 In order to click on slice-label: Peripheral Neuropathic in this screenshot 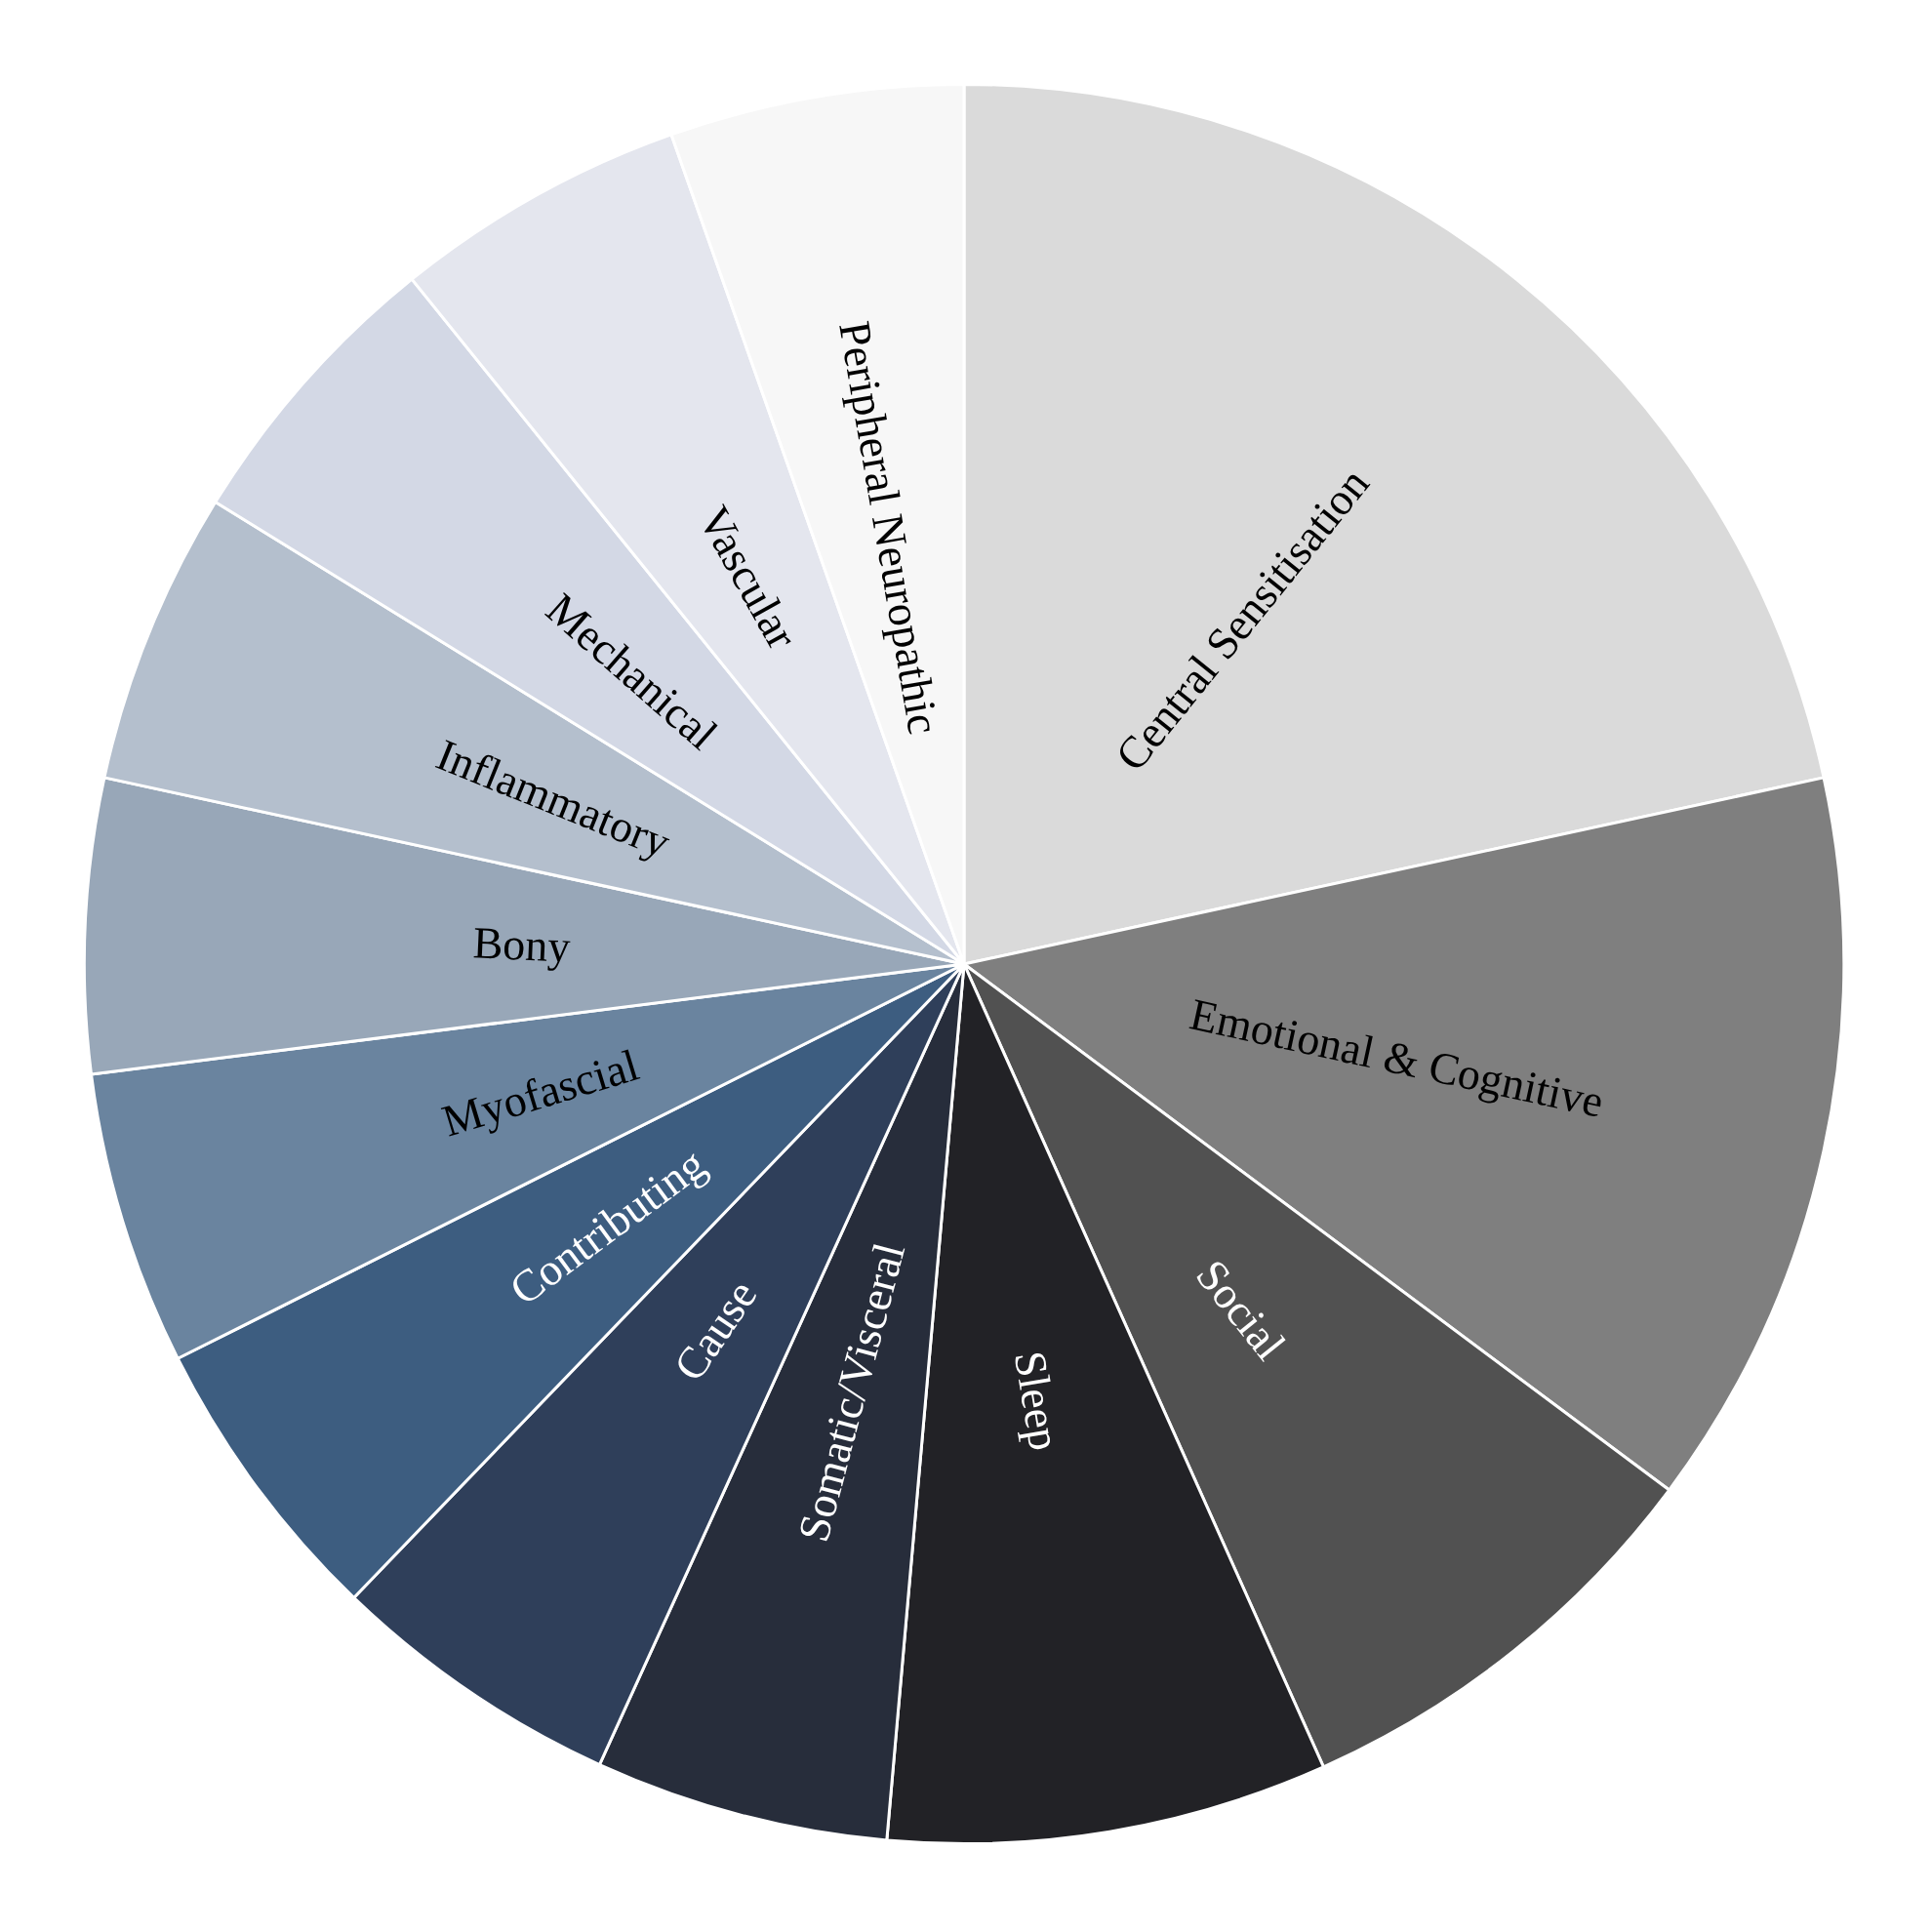, I will do `click(889, 527)`.